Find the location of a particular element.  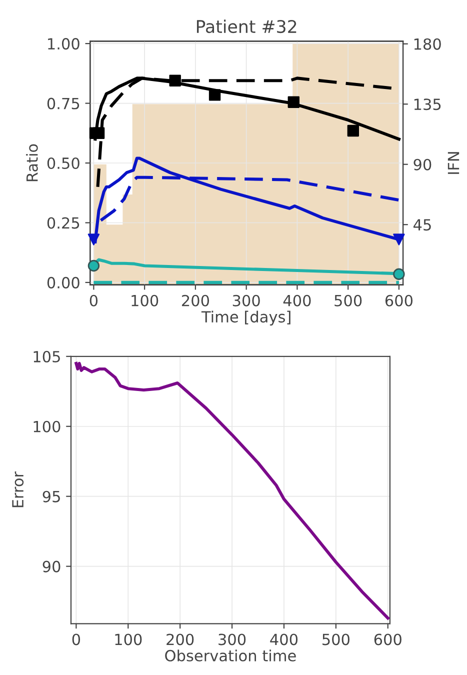

y-tick-label: 0.00 is located at coordinates (63, 282).